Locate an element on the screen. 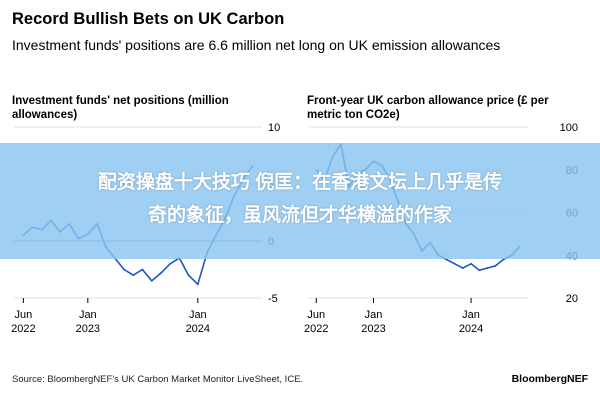  left-x-tick-label: 2023 is located at coordinates (88, 329).